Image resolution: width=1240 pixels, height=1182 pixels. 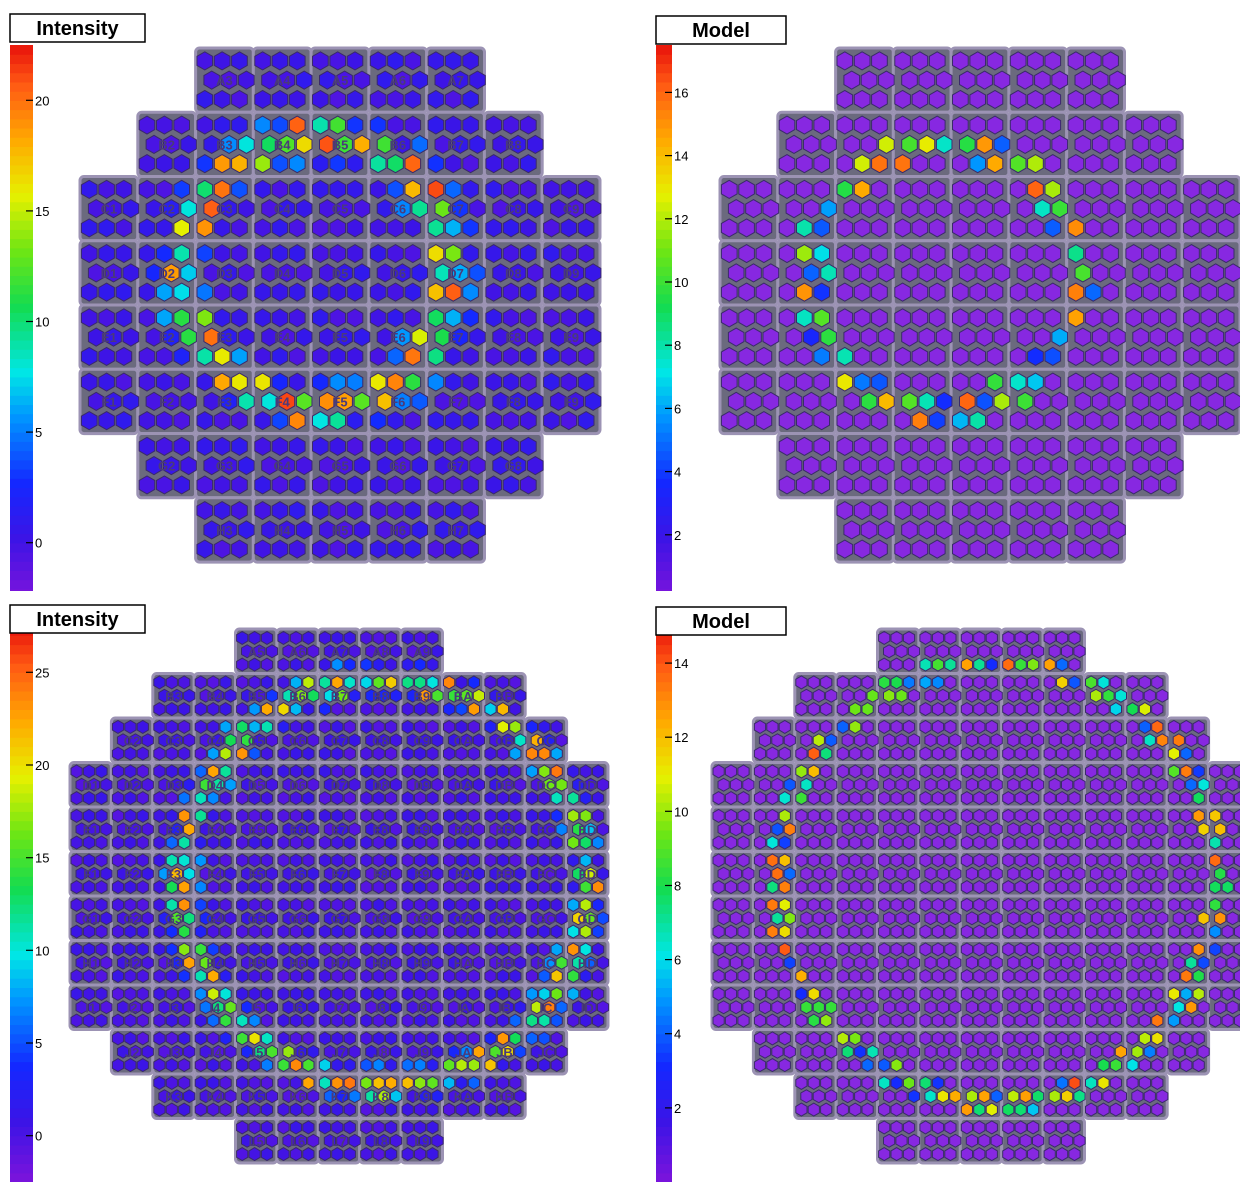 What do you see at coordinates (571, 273) in the screenshot?
I see `module-label: D9` at bounding box center [571, 273].